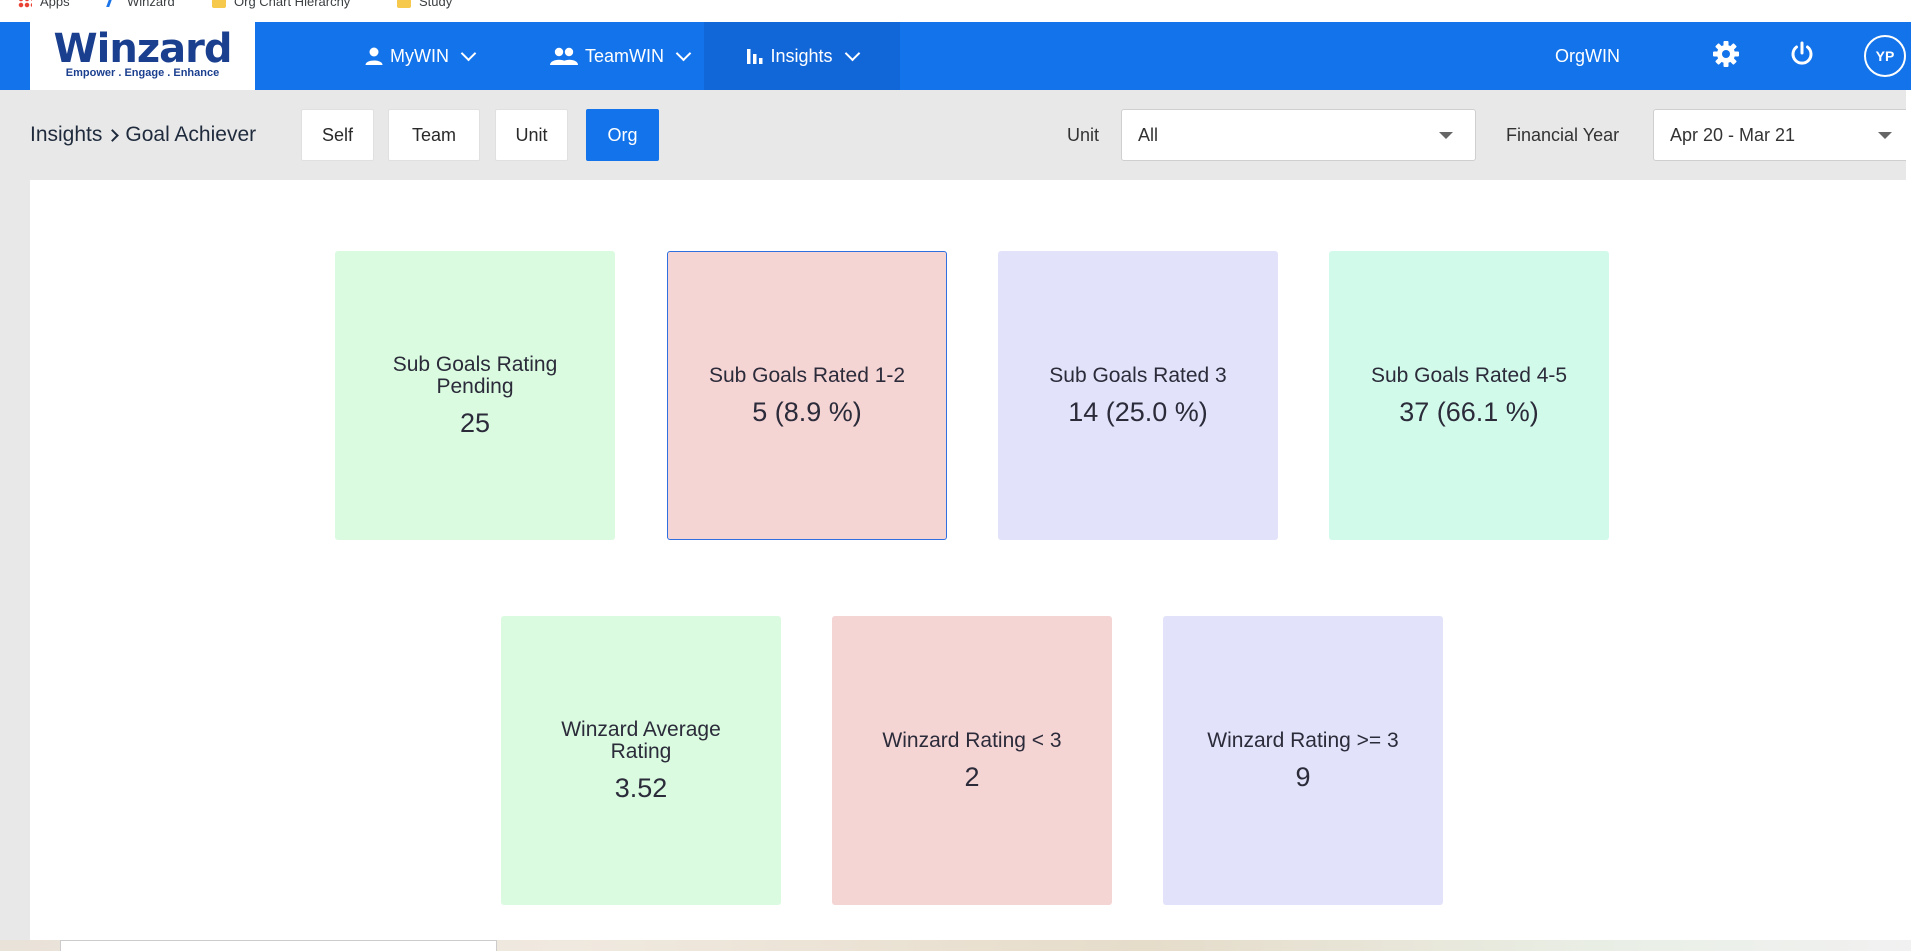 This screenshot has height=951, width=1911. What do you see at coordinates (55, 4) in the screenshot?
I see `bookmark-label: Apps` at bounding box center [55, 4].